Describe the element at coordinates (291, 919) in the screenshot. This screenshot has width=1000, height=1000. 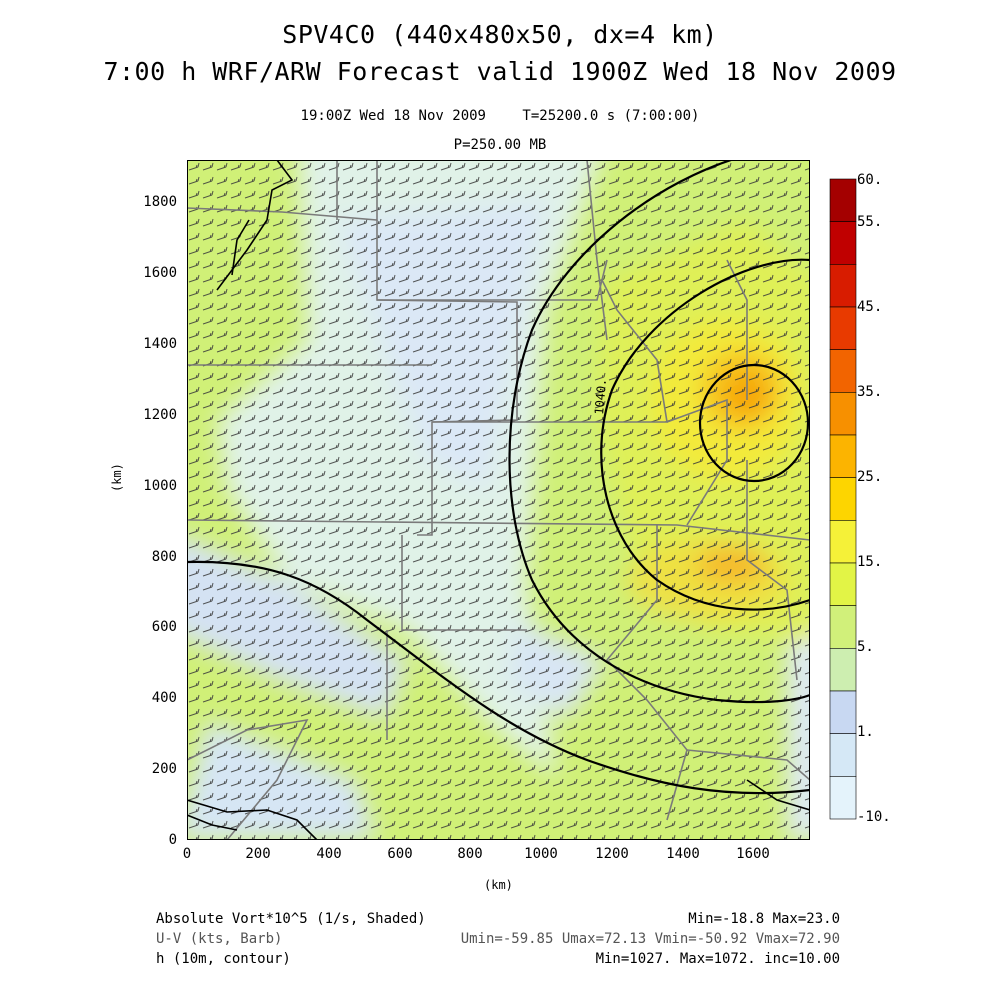
I see `field1-name: Absolute Vort*10^5 (1/s, Shaded)` at that location.